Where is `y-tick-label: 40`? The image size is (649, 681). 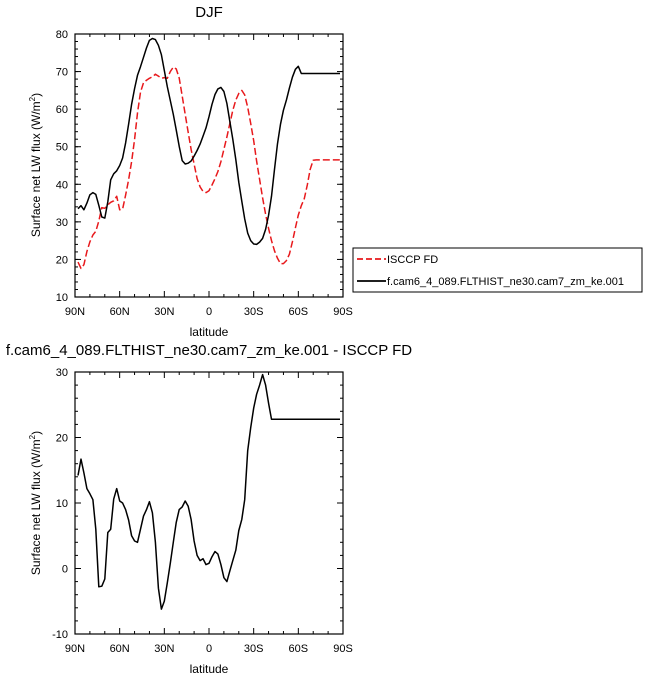 y-tick-label: 40 is located at coordinates (62, 185).